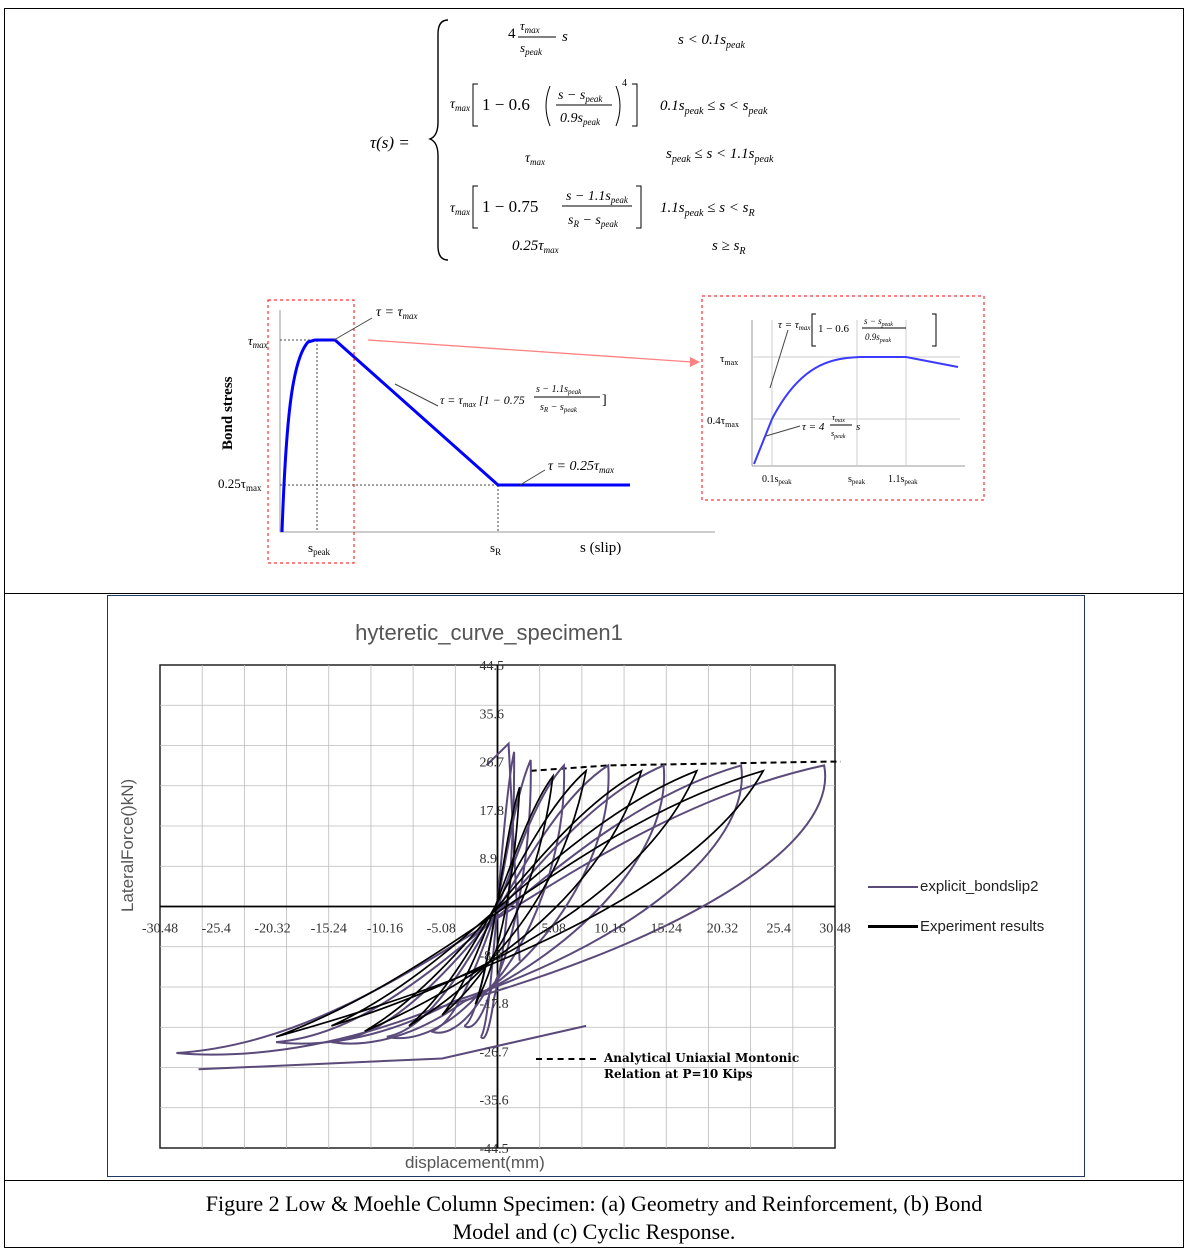 The height and width of the screenshot is (1252, 1185). What do you see at coordinates (720, 155) in the screenshot?
I see `svg-text: speak ≤ s < 1.1speak` at bounding box center [720, 155].